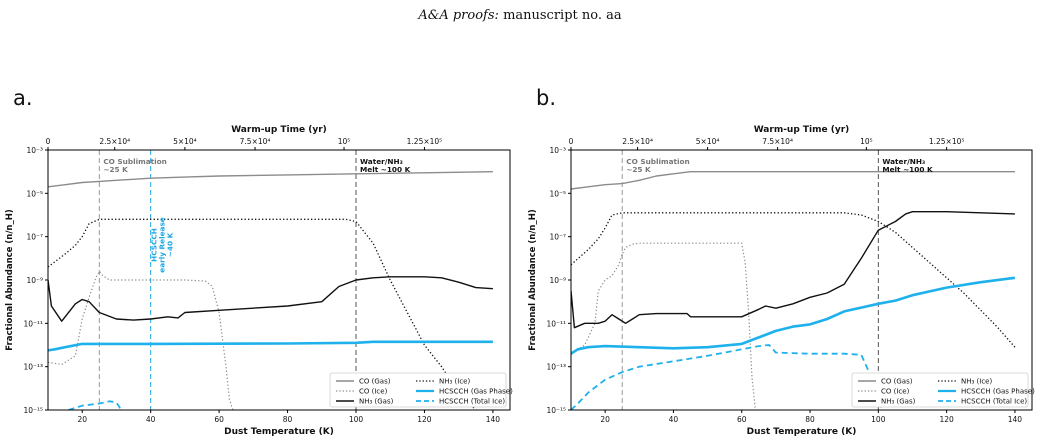  Describe the element at coordinates (23, 98) in the screenshot. I see `panel-label-a: a.` at that location.